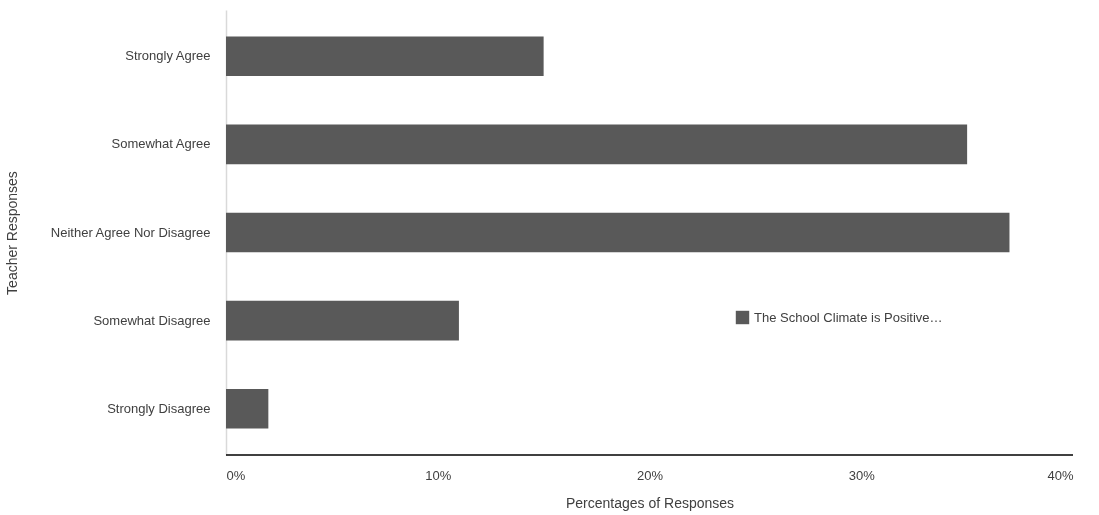  What do you see at coordinates (1060, 475) in the screenshot?
I see `x-tick-label: 40%` at bounding box center [1060, 475].